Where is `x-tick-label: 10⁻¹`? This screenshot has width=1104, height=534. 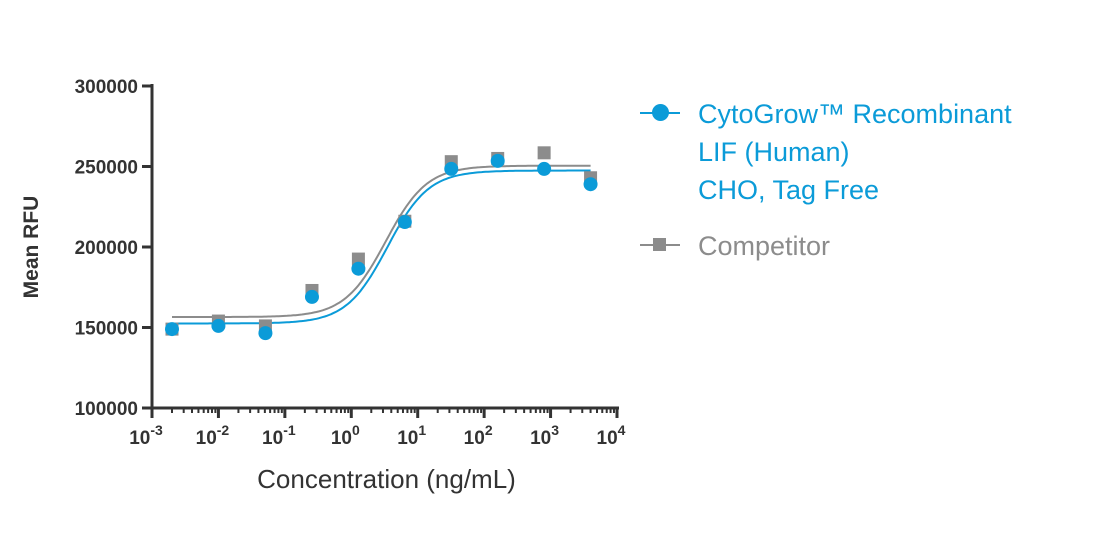
x-tick-label: 10⁻¹ is located at coordinates (279, 435).